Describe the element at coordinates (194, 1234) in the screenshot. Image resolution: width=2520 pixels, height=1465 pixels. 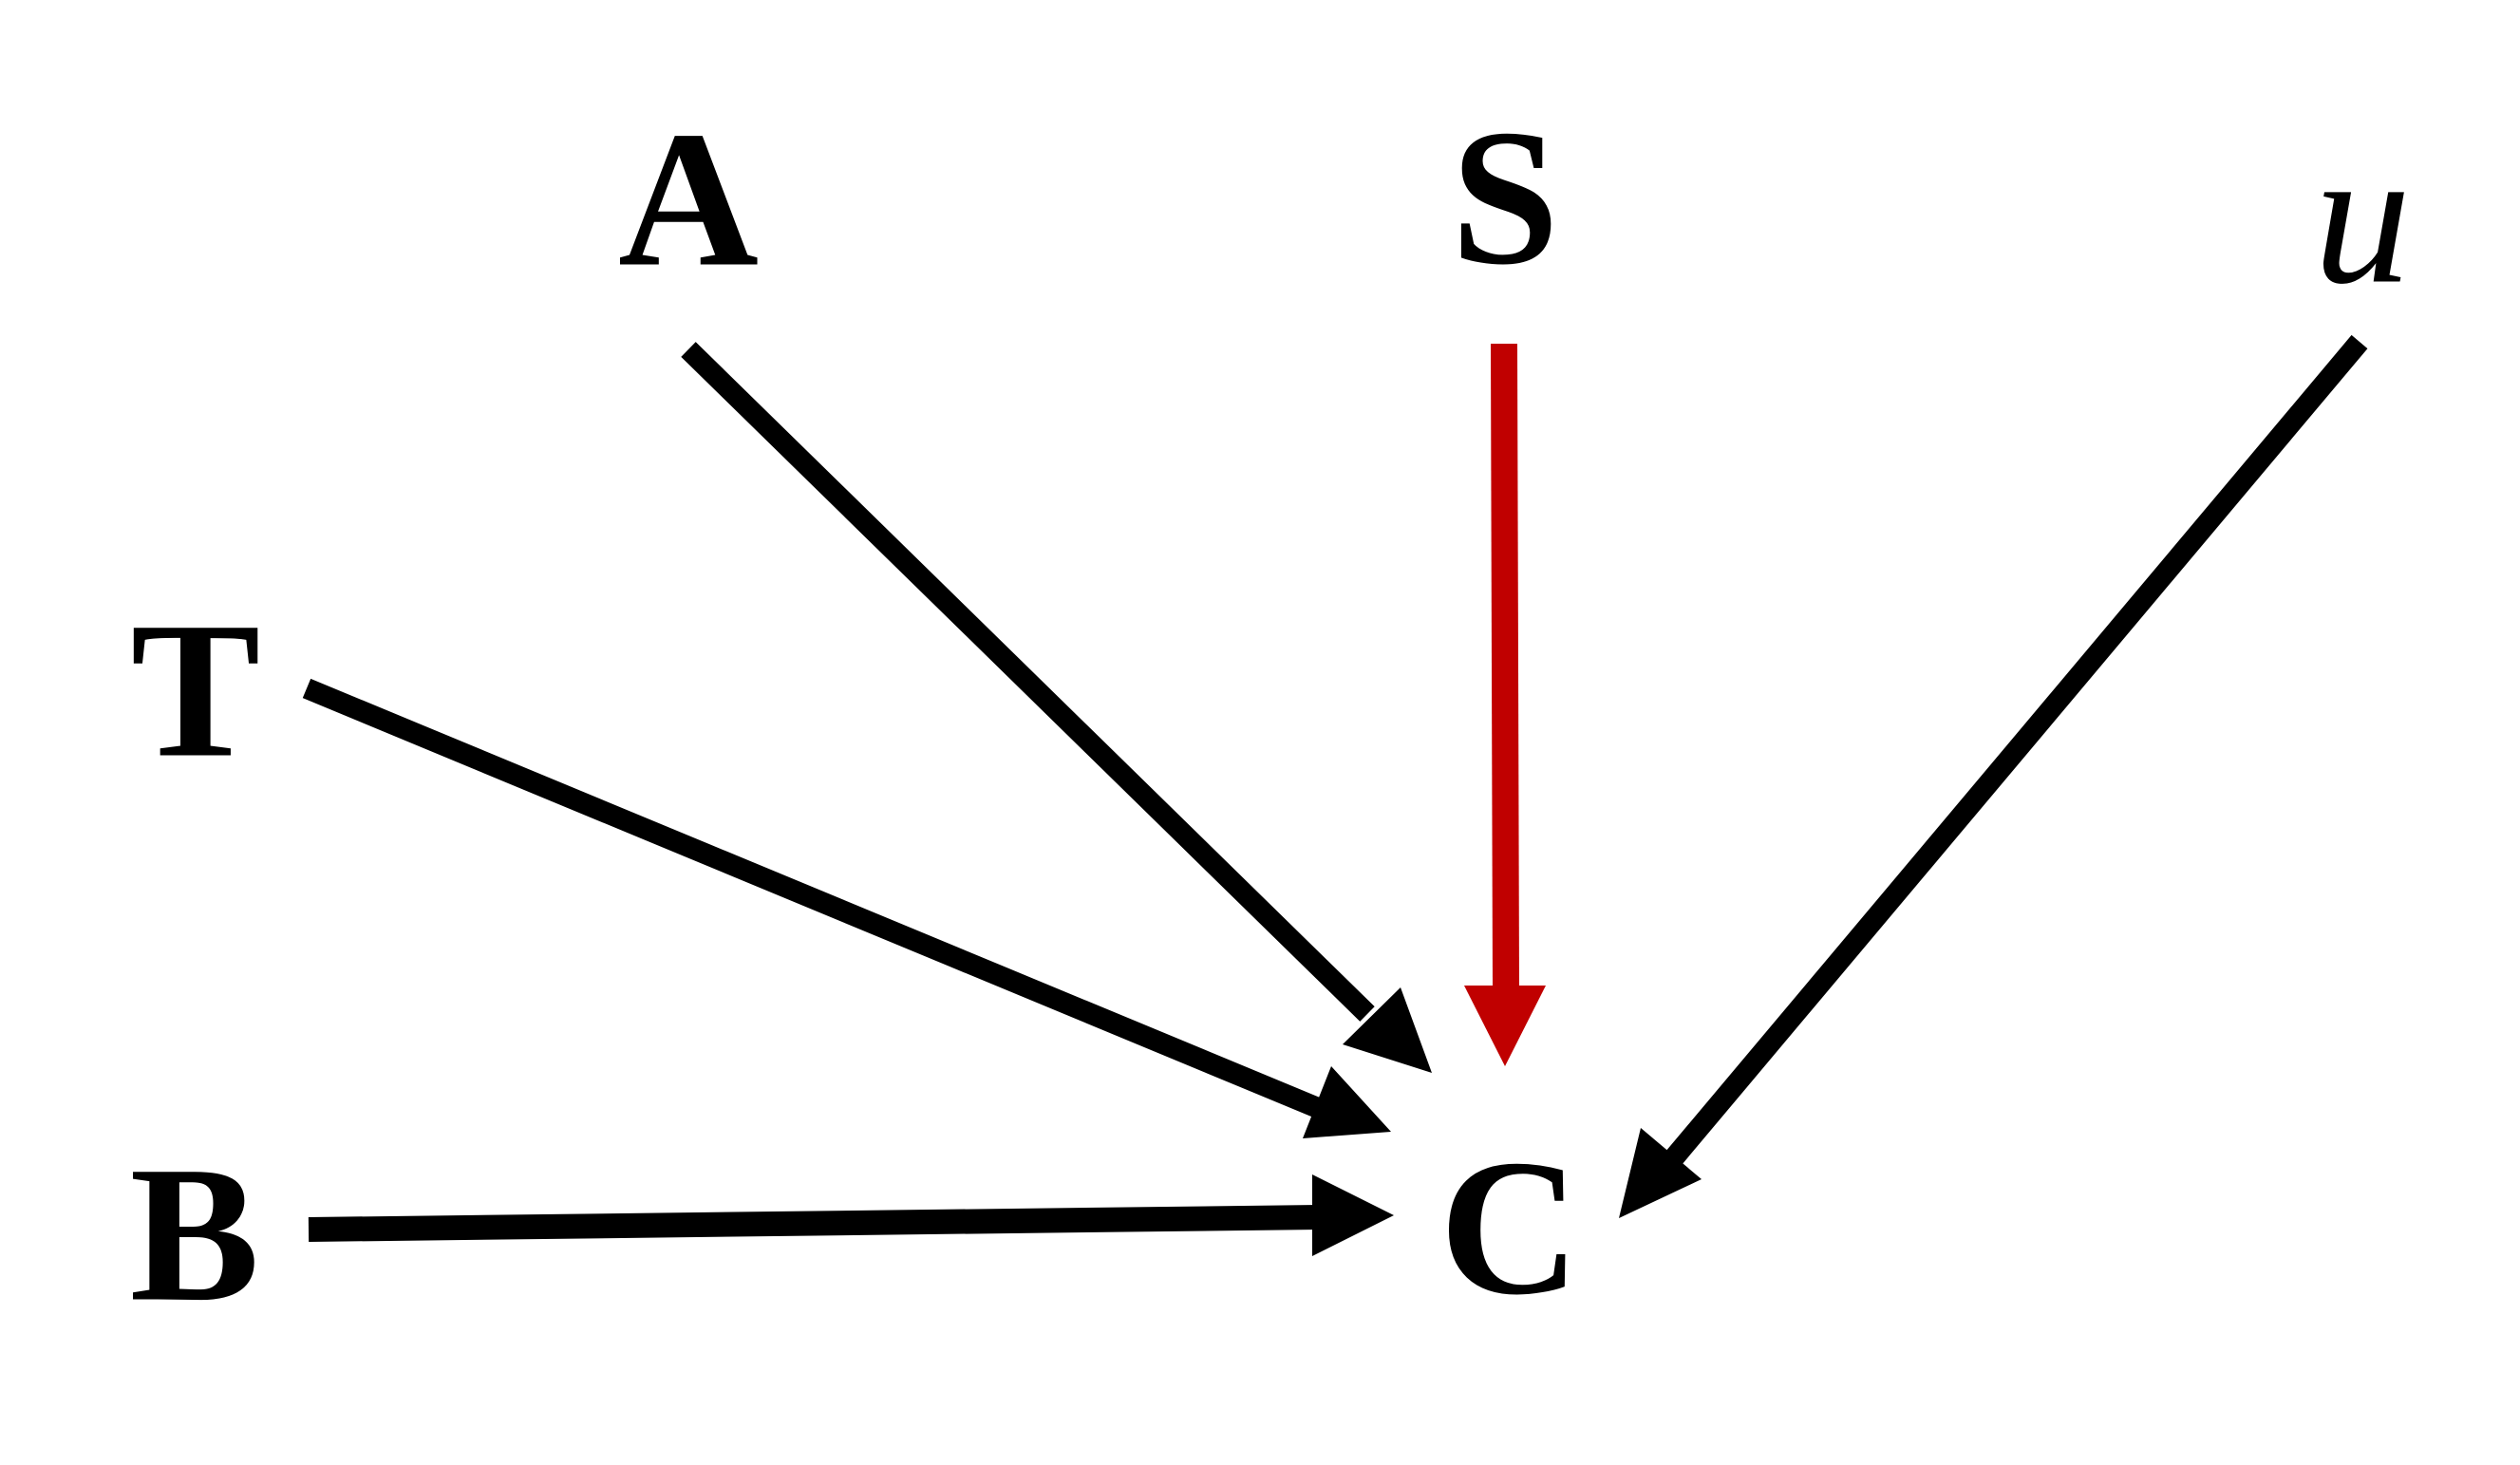
I see `node-b-label: B` at that location.